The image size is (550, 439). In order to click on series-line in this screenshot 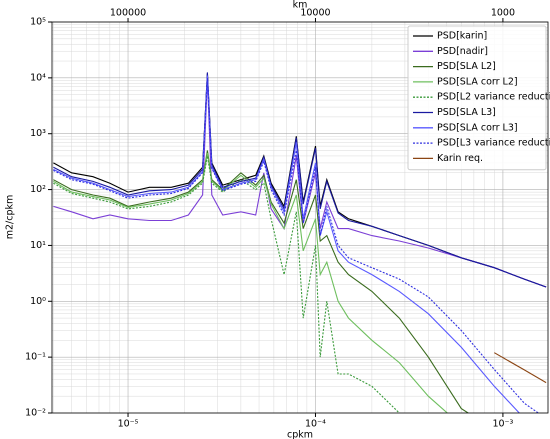, I will do `click(520, 368)`.